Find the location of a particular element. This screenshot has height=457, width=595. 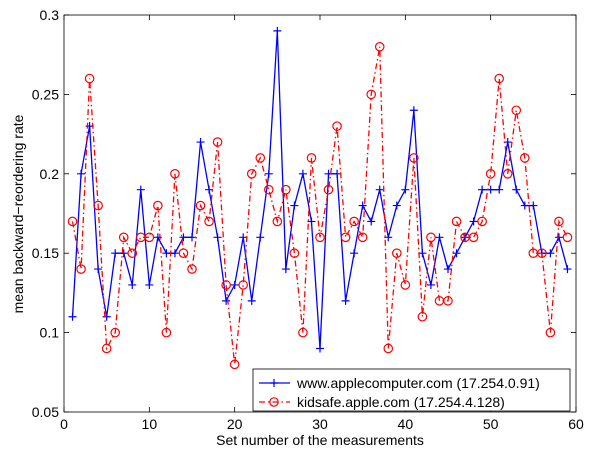

y-tick-label: 0.25 is located at coordinates (45, 94).